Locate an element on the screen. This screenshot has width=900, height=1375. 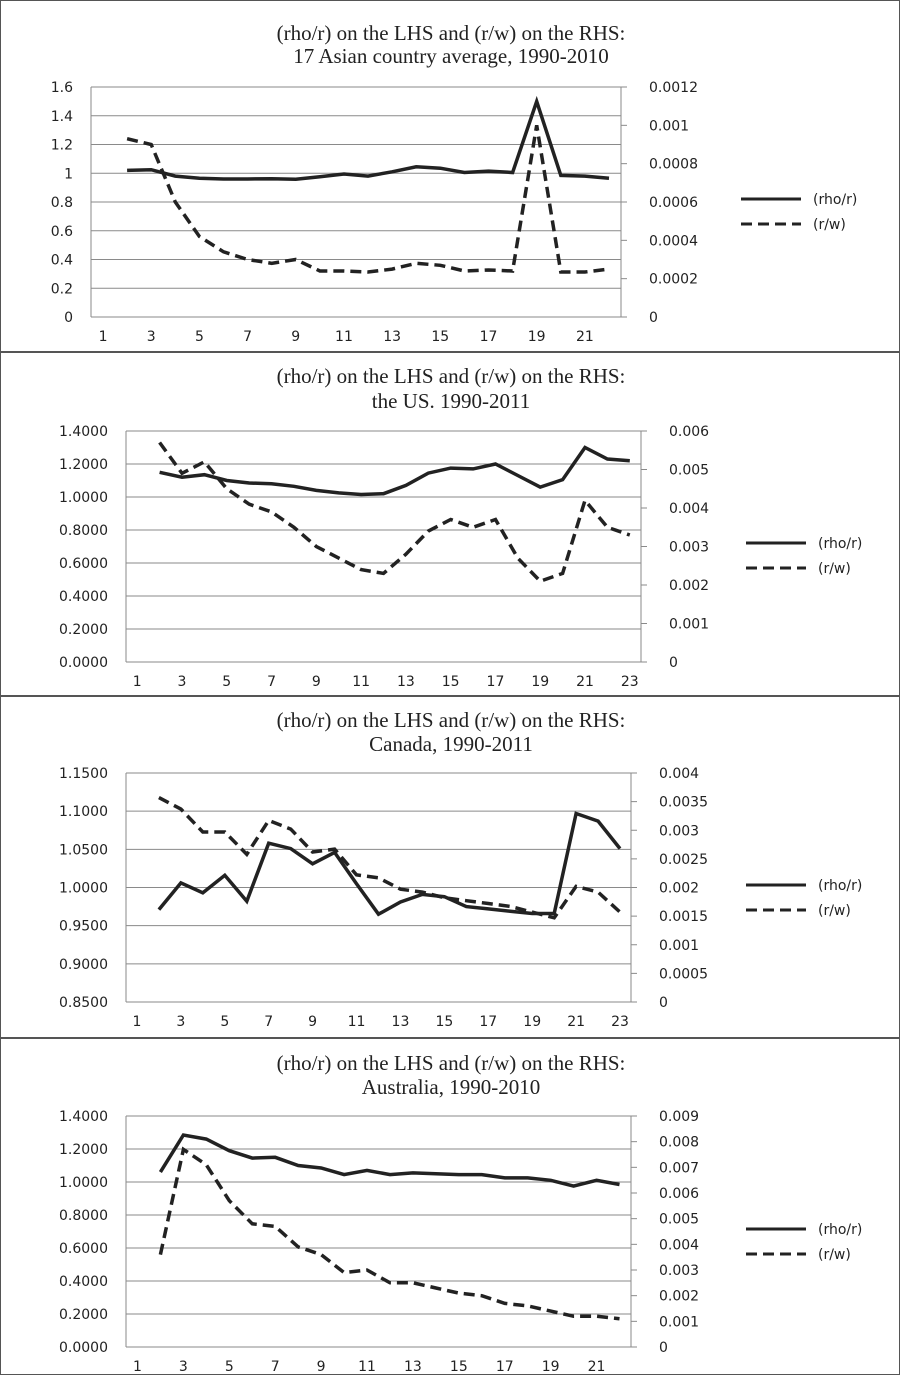
right-axis-tick-label: 0.007 is located at coordinates (679, 1168).